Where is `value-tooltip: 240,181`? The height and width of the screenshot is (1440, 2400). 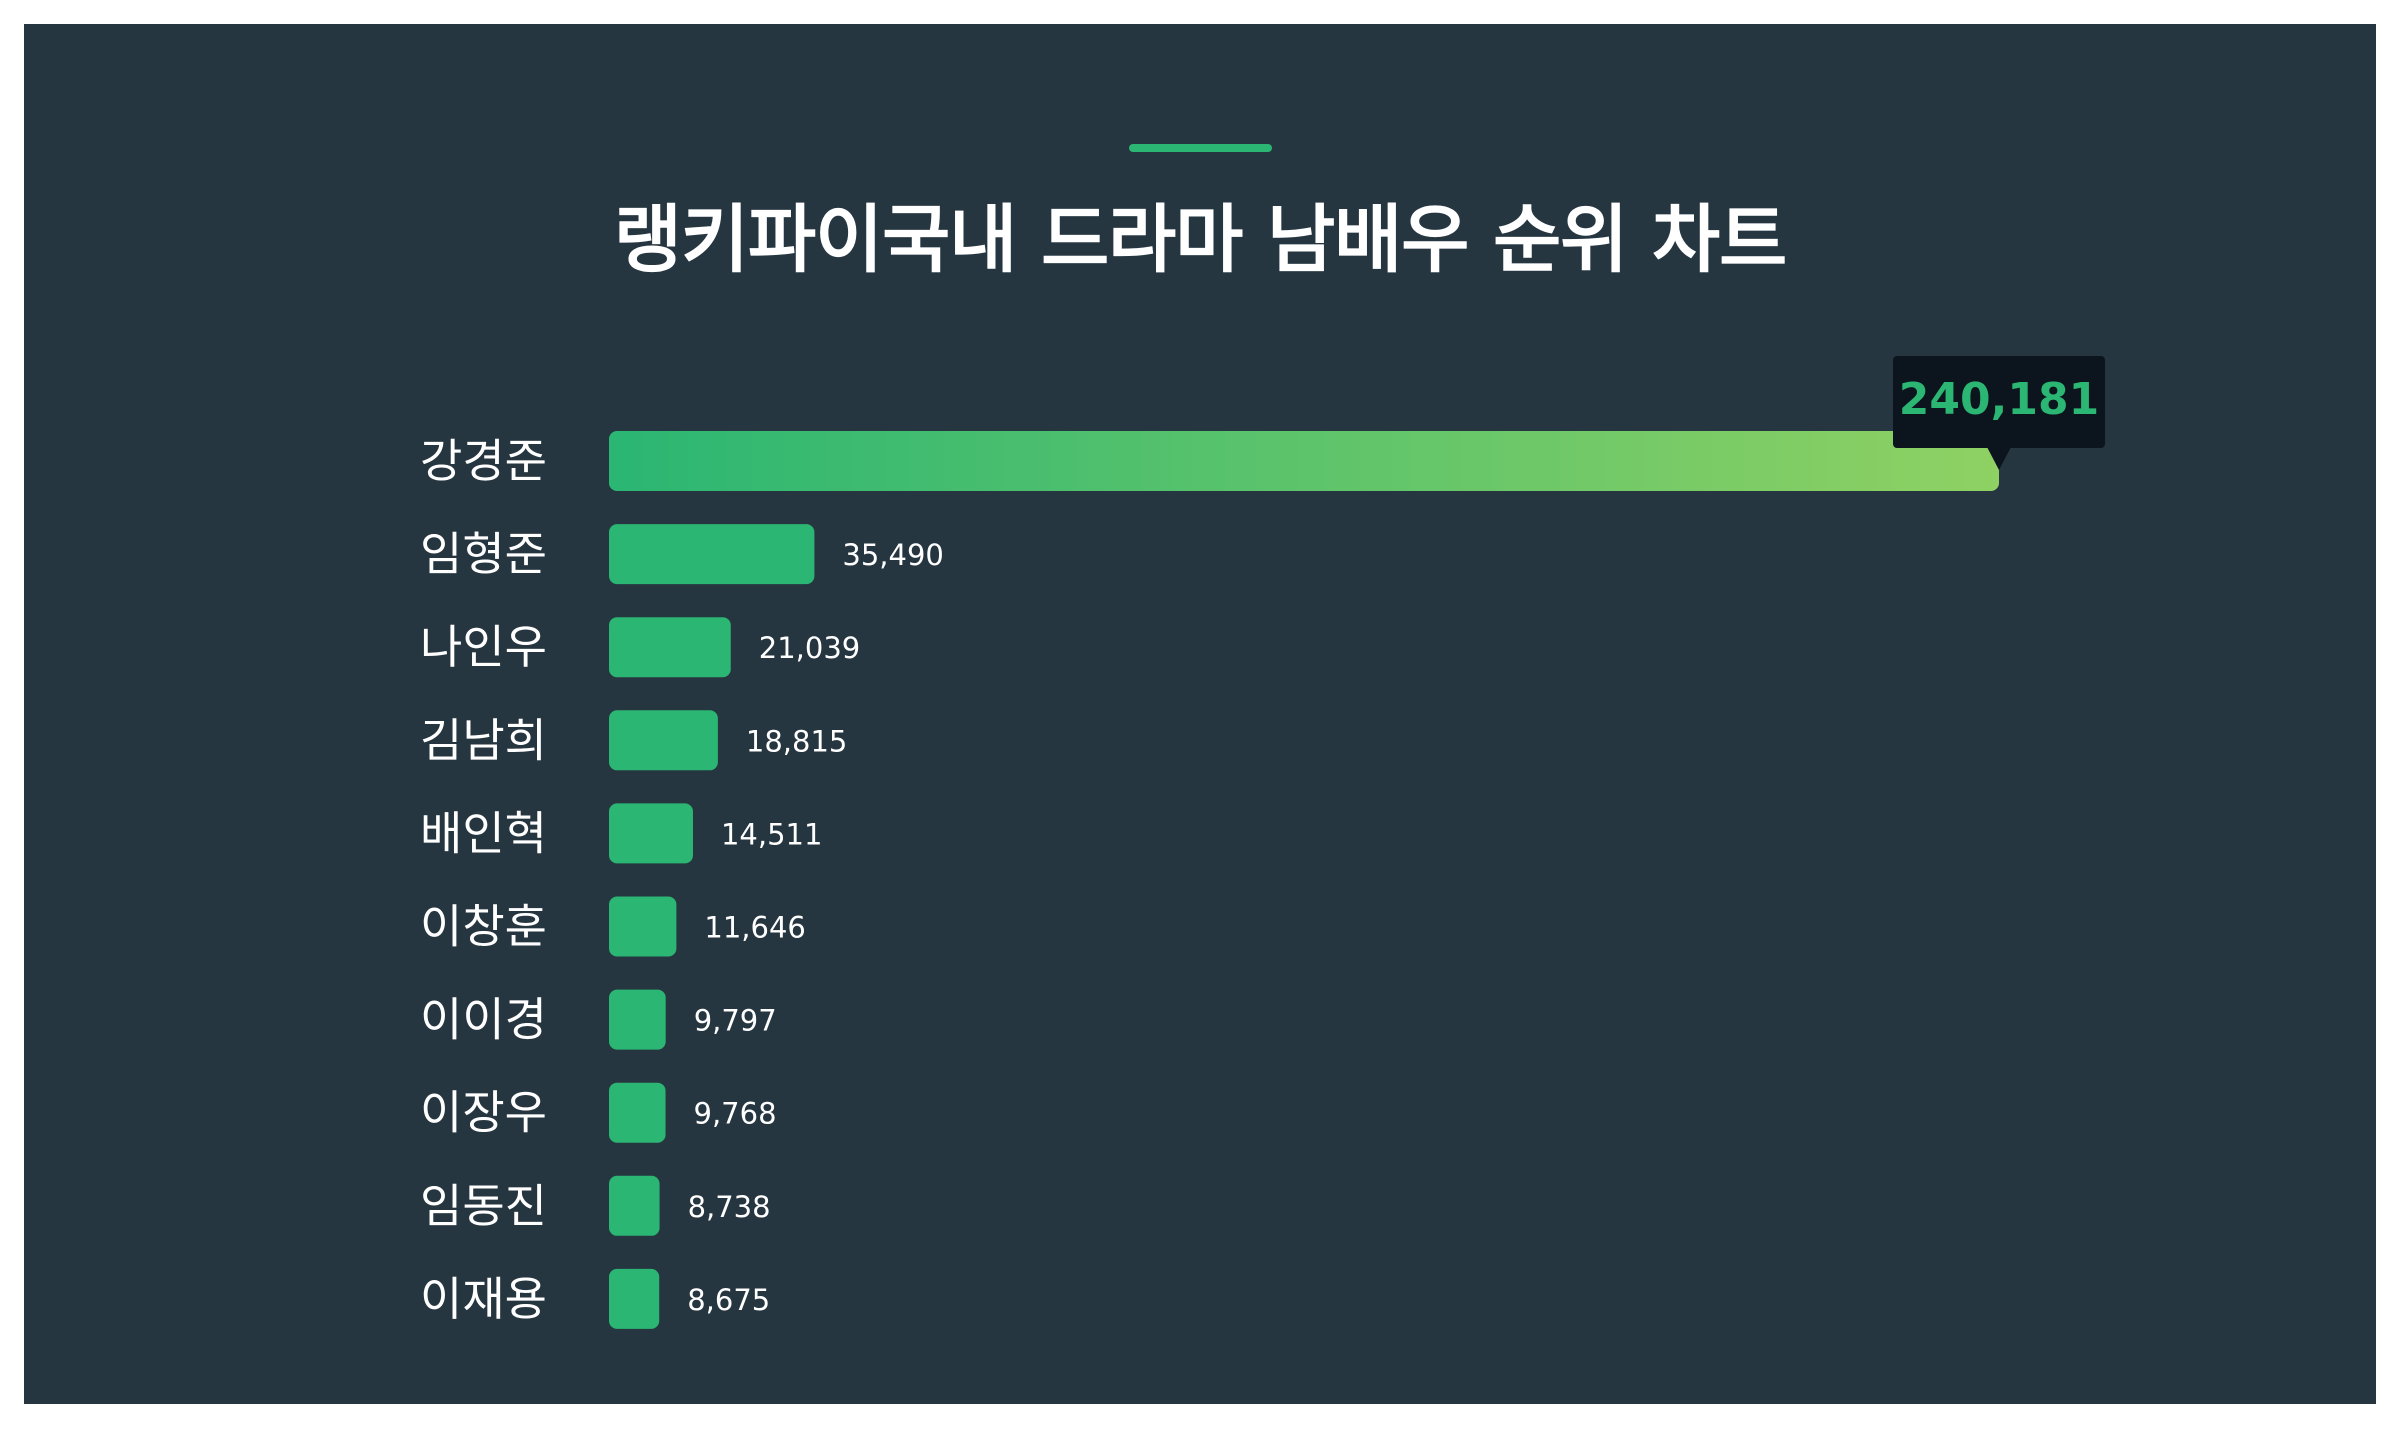 value-tooltip: 240,181 is located at coordinates (1999, 413).